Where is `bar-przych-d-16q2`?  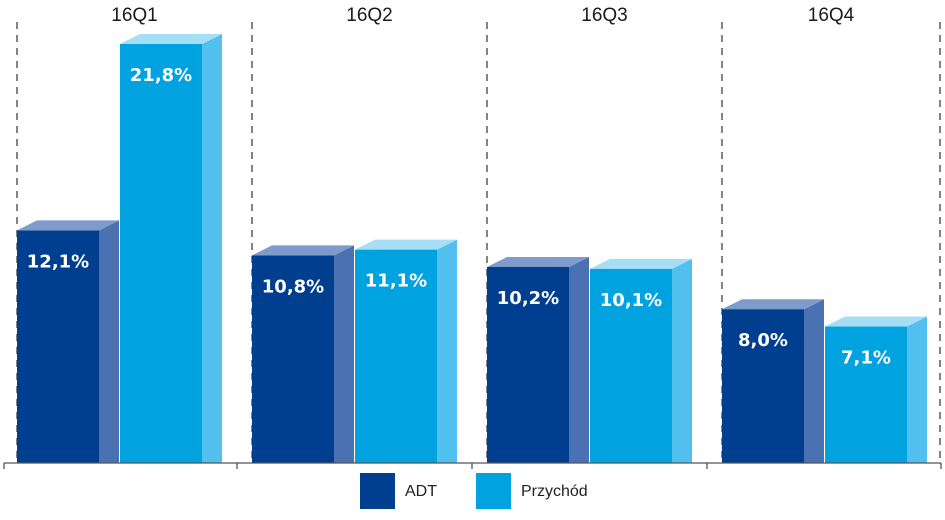
bar-przych-d-16q2 is located at coordinates (406, 351).